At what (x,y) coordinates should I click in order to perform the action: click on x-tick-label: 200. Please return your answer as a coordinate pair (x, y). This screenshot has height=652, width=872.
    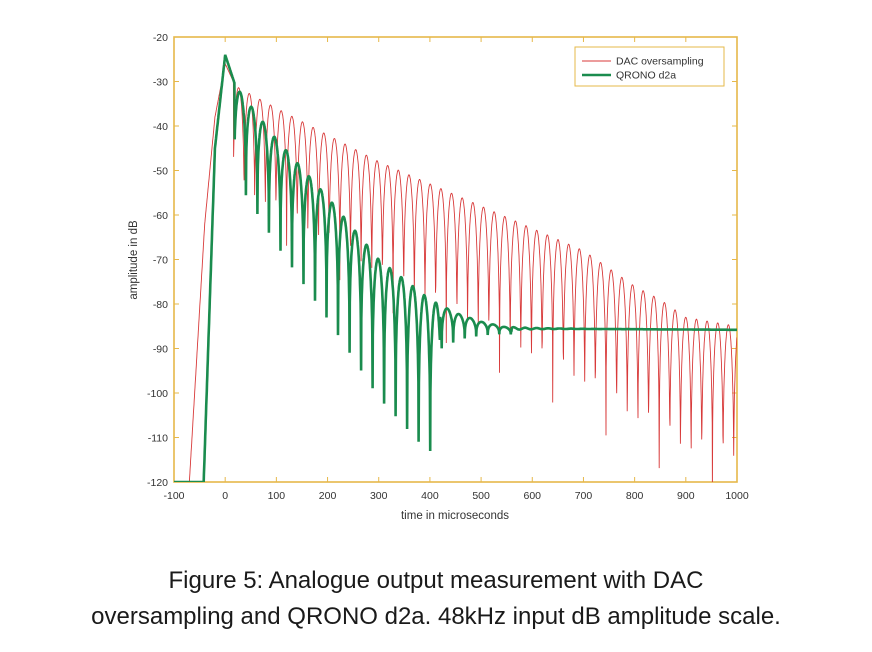
    Looking at the image, I should click on (328, 496).